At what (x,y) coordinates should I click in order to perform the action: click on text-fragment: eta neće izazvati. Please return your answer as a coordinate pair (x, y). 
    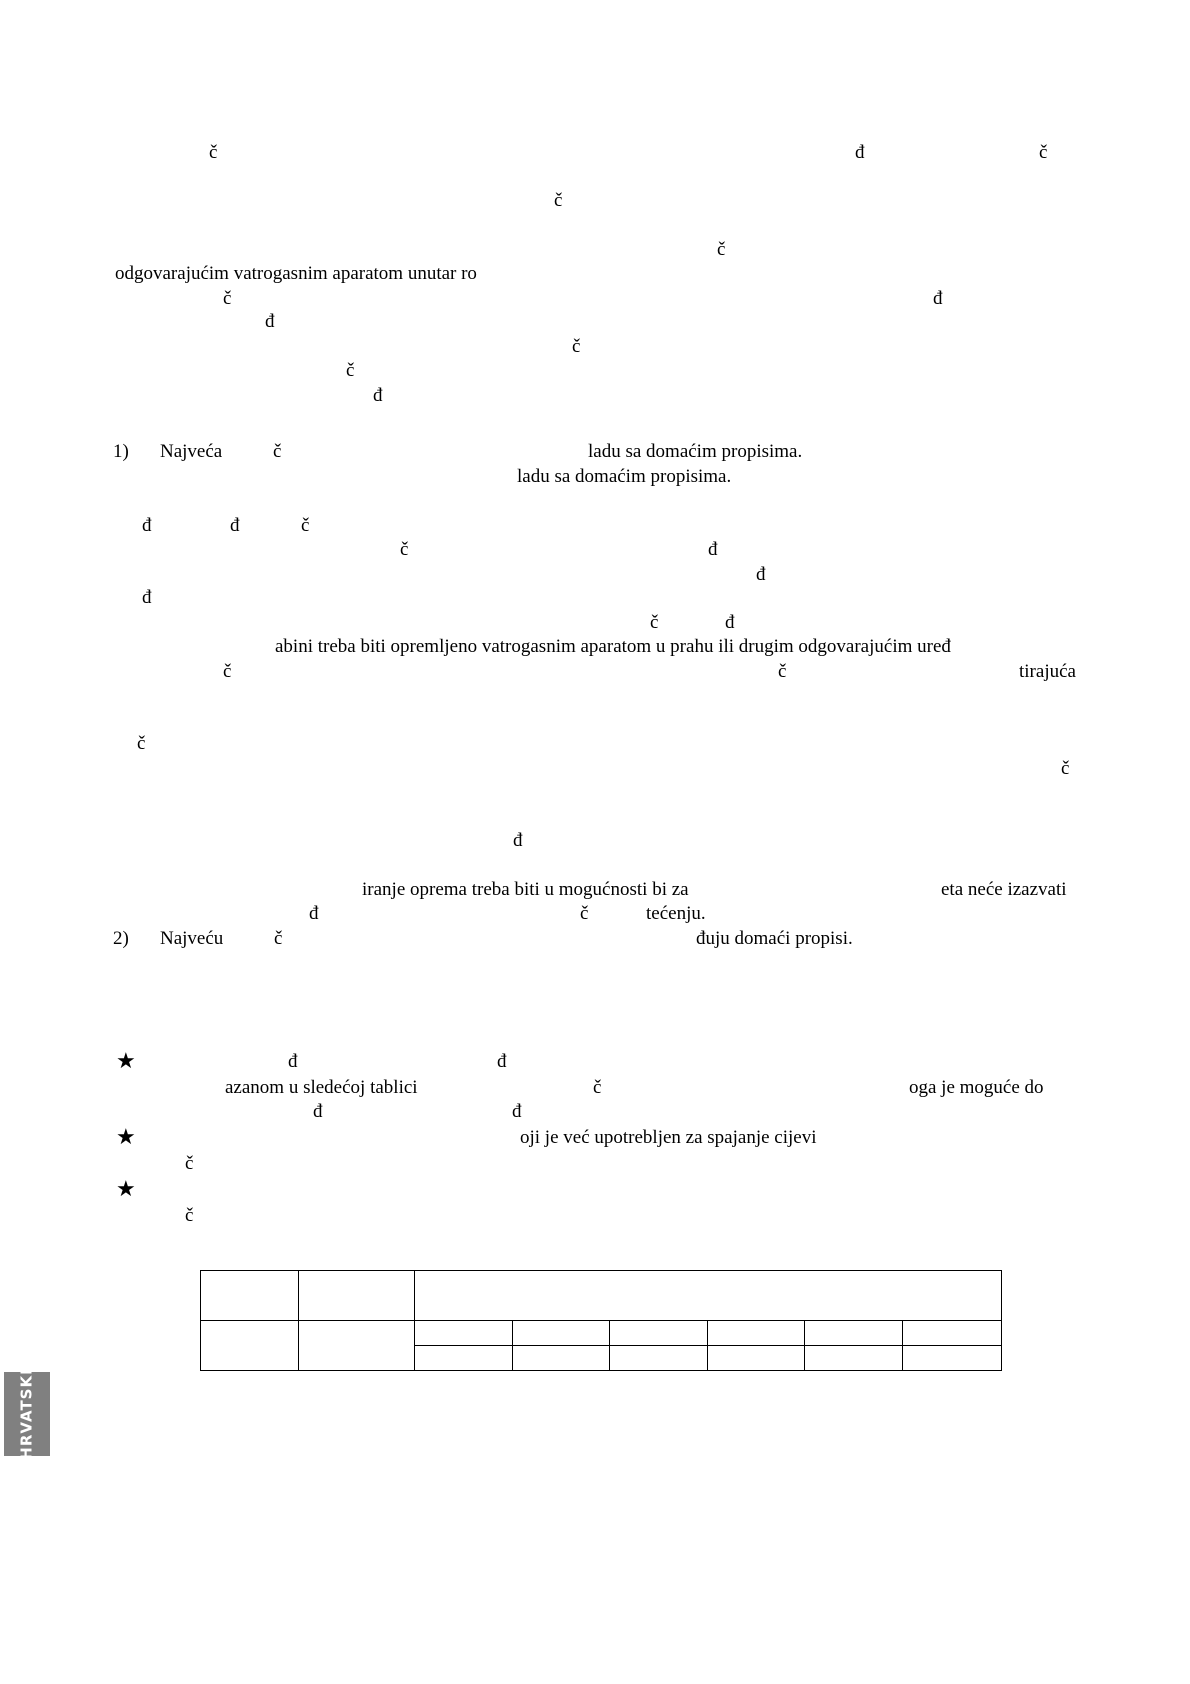
    Looking at the image, I should click on (1004, 889).